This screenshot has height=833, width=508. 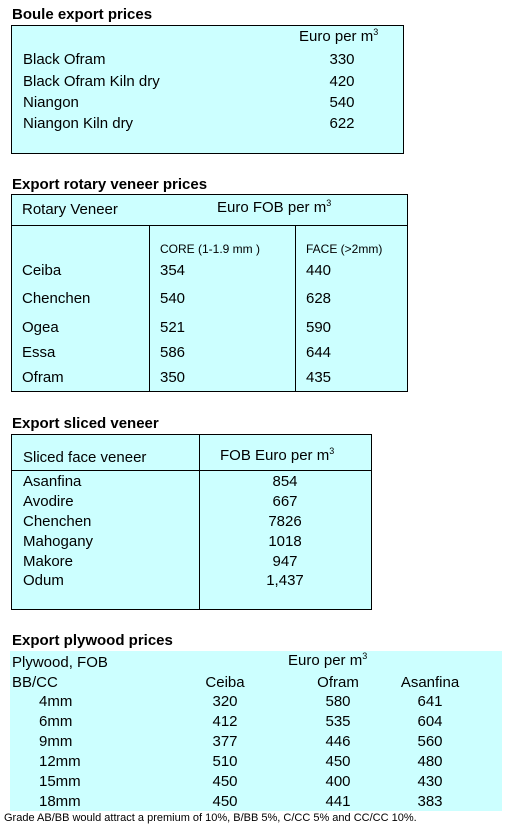 What do you see at coordinates (82, 14) in the screenshot?
I see `boule-title: Boule export prices` at bounding box center [82, 14].